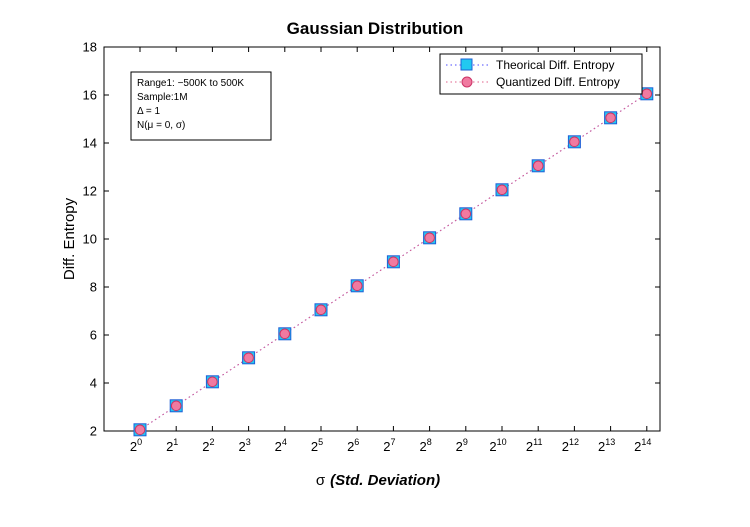 This screenshot has height=527, width=750. Describe the element at coordinates (385, 480) in the screenshot. I see `x-axis-label-text: (Std. Deviation)` at that location.